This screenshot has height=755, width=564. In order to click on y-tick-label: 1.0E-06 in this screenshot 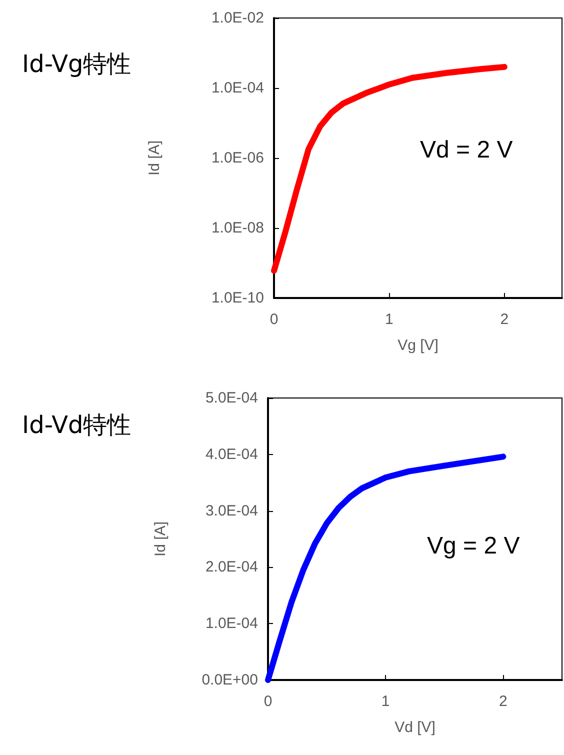, I will do `click(237, 158)`.